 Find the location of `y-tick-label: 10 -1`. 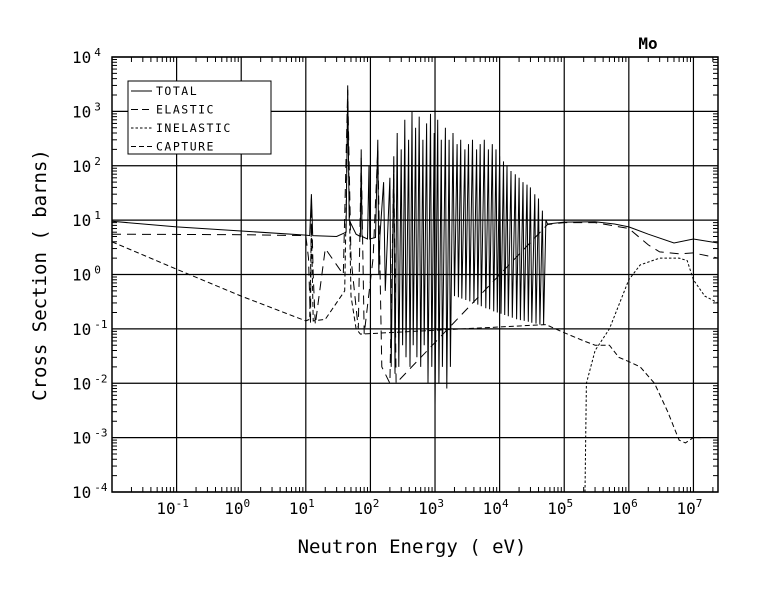

y-tick-label: 10 -1 is located at coordinates (90, 328).